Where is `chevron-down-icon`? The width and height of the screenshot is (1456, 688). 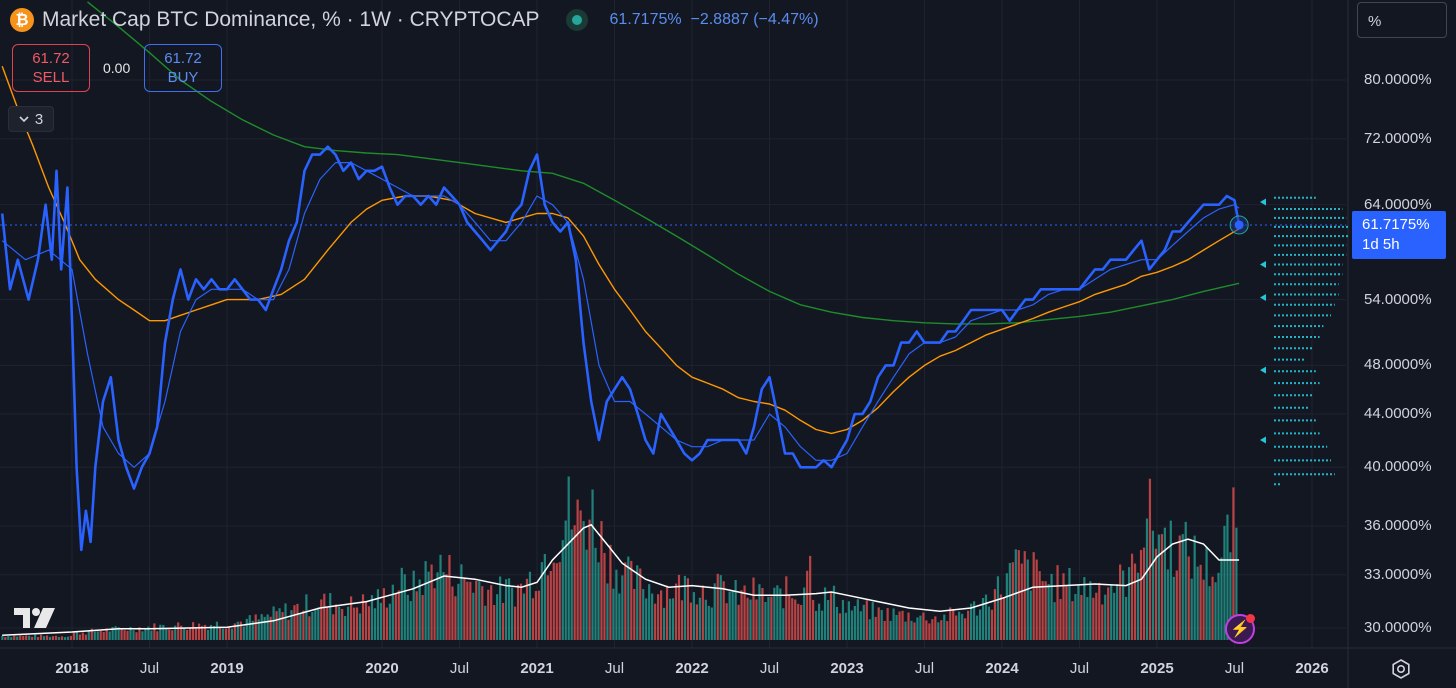 chevron-down-icon is located at coordinates (24, 118).